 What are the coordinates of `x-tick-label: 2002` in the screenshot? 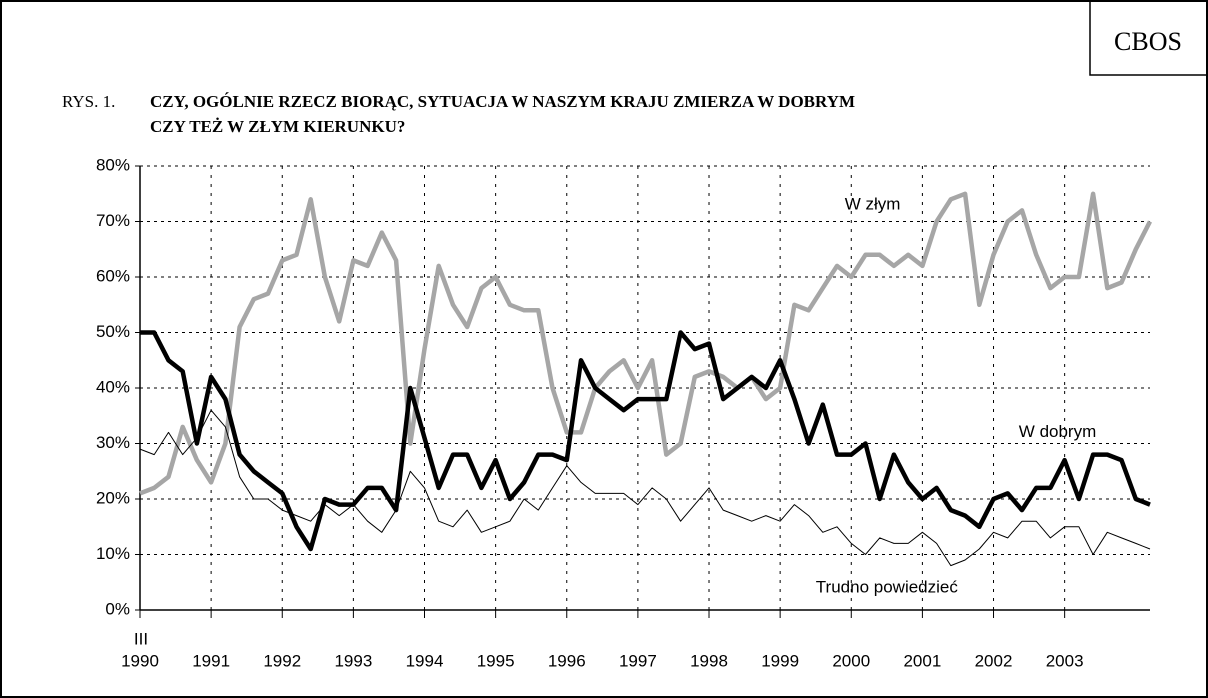 It's located at (994, 660).